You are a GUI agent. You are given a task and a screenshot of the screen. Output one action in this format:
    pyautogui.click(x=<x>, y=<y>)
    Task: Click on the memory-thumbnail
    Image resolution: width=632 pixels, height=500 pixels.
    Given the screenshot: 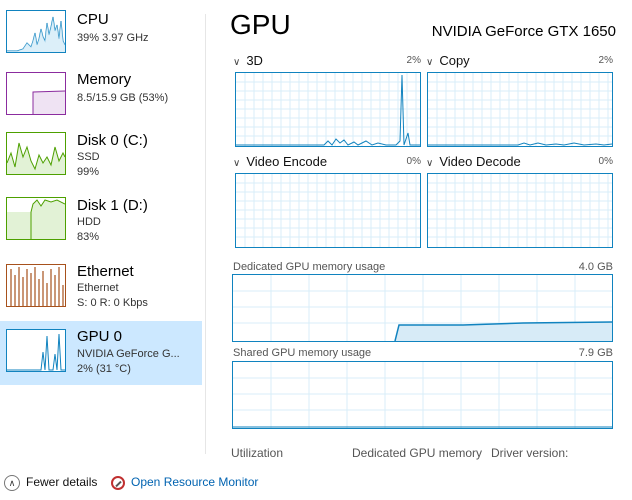 What is the action you would take?
    pyautogui.click(x=36, y=93)
    